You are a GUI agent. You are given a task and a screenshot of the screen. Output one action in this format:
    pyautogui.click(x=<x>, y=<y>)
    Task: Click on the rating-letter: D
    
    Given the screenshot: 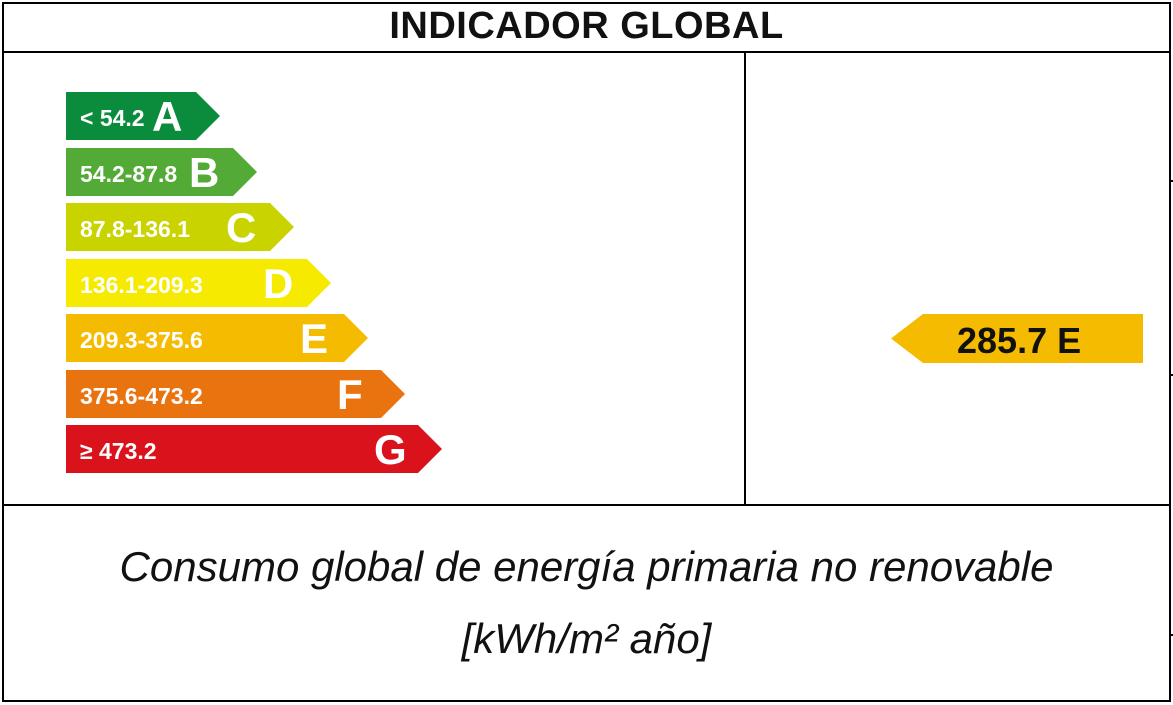 What is the action you would take?
    pyautogui.click(x=278, y=283)
    